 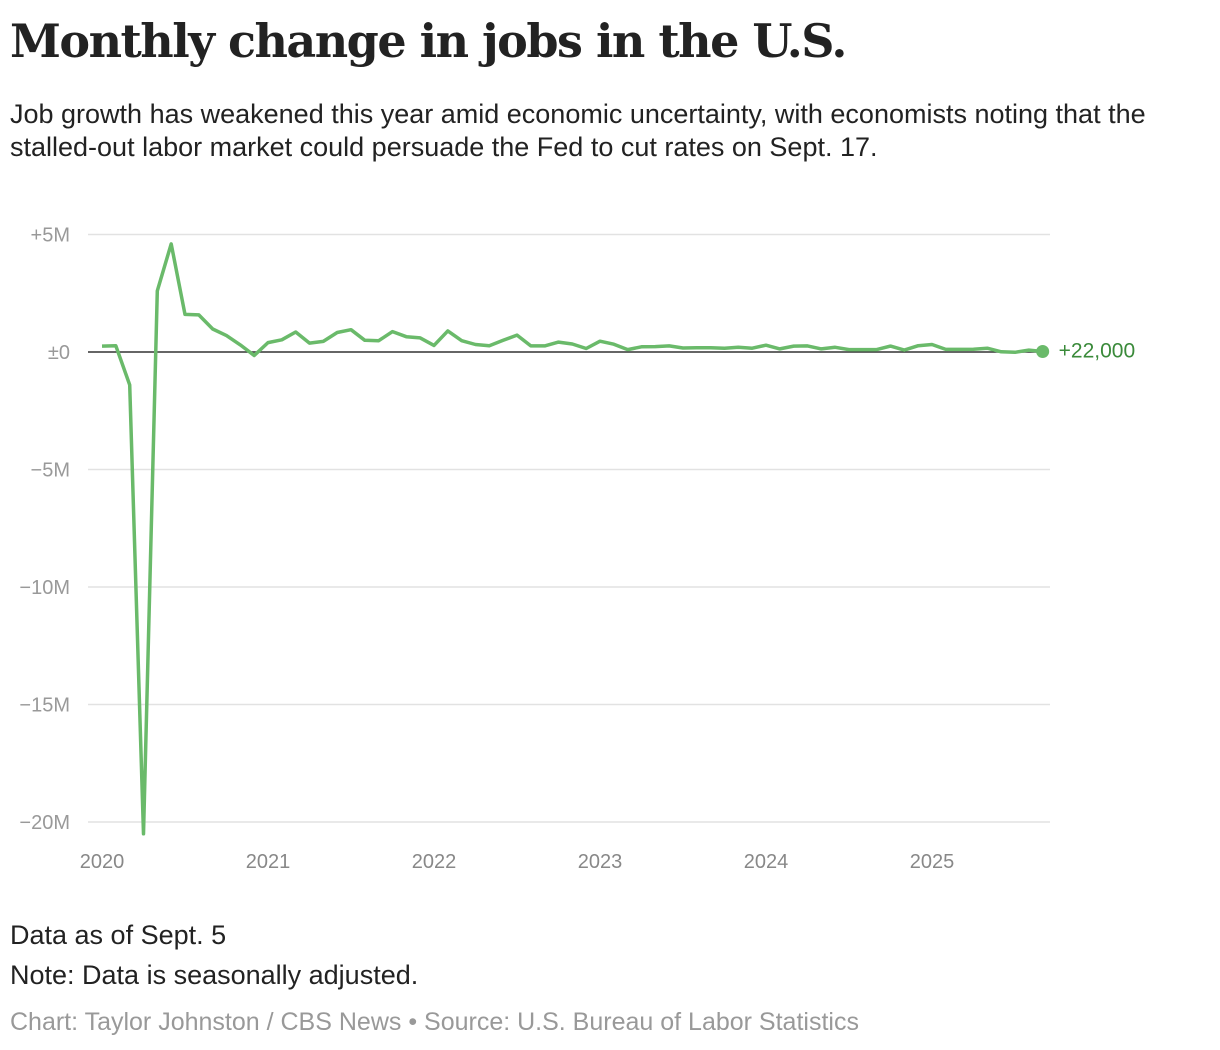 What do you see at coordinates (268, 862) in the screenshot?
I see `x-tick-label: 2021` at bounding box center [268, 862].